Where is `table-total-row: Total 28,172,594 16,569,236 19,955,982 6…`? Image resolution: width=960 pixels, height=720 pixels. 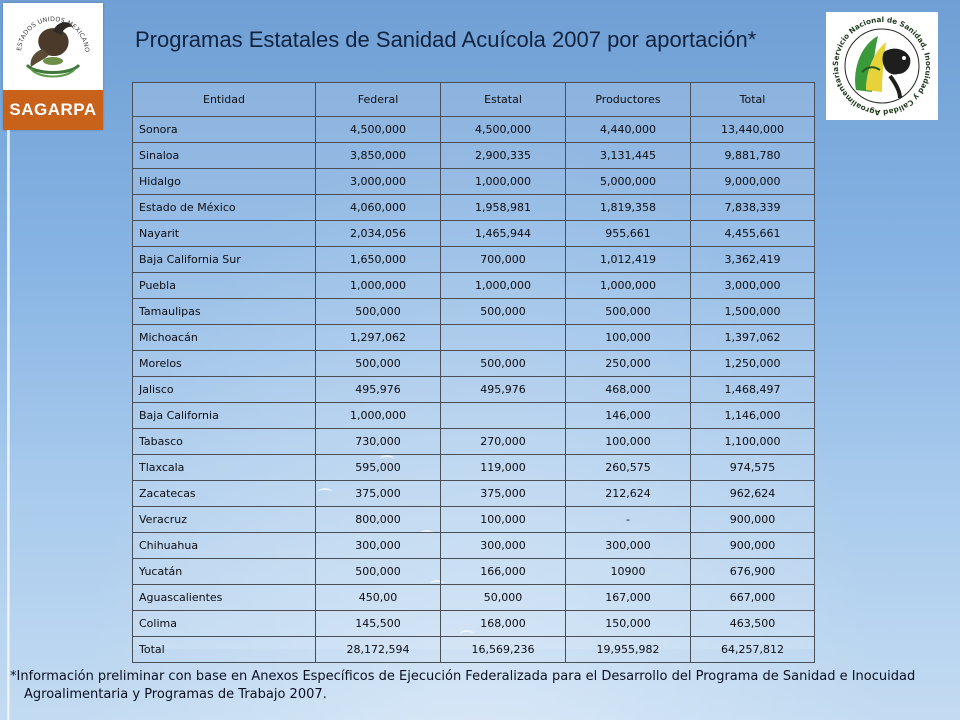 table-total-row: Total 28,172,594 16,569,236 19,955,982 6… is located at coordinates (473, 649).